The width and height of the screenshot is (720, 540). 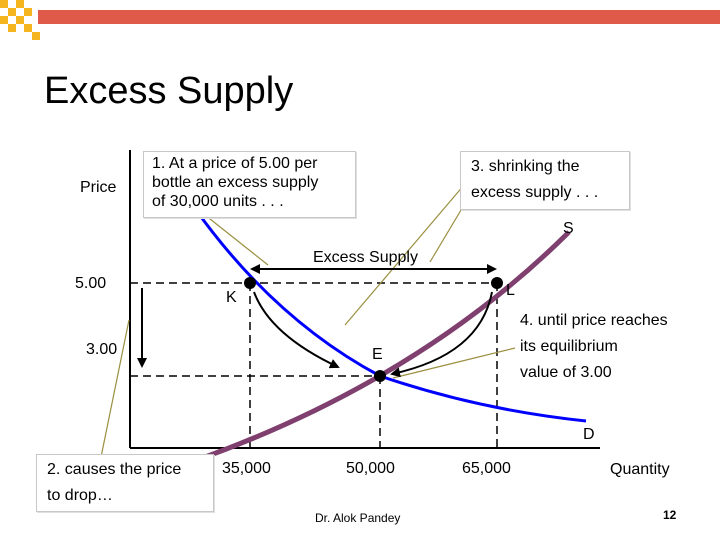 What do you see at coordinates (497, 283) in the screenshot?
I see `point-l-dot` at bounding box center [497, 283].